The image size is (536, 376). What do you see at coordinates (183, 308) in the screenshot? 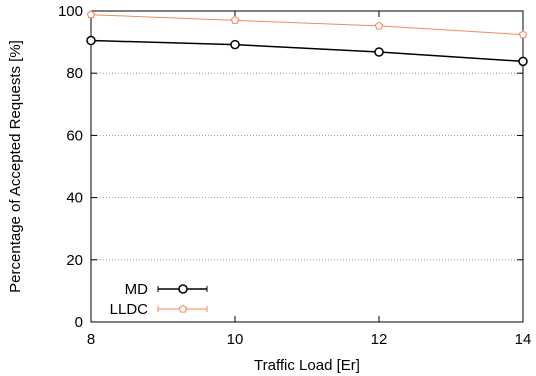
I see `legend-marker-lldc` at bounding box center [183, 308].